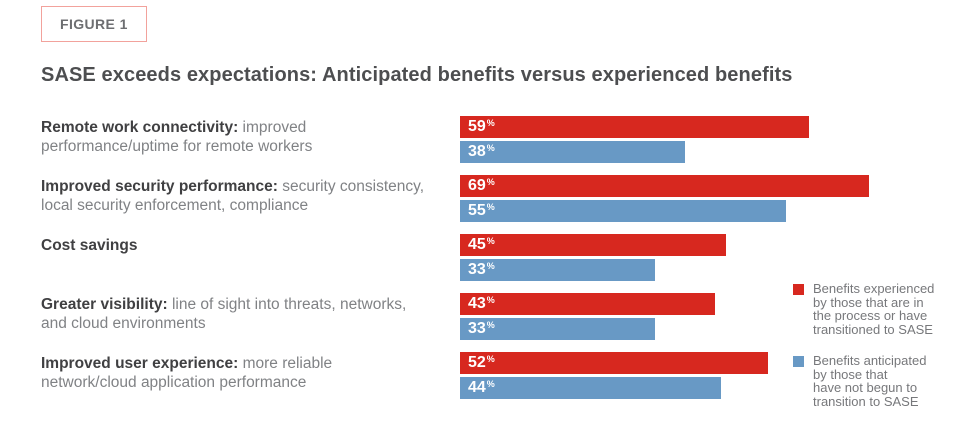 The height and width of the screenshot is (430, 975). What do you see at coordinates (798, 361) in the screenshot?
I see `legend-swatch-anticipated` at bounding box center [798, 361].